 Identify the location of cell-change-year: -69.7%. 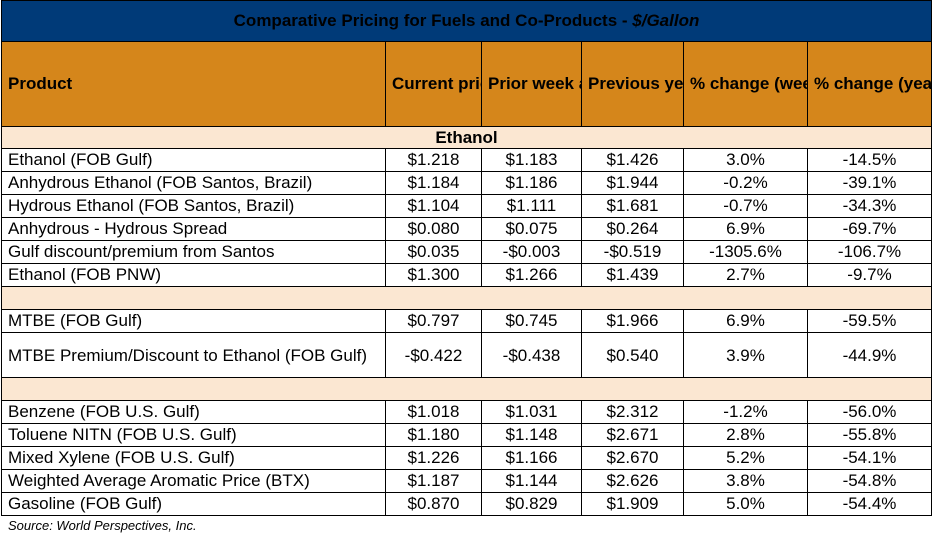
(869, 229).